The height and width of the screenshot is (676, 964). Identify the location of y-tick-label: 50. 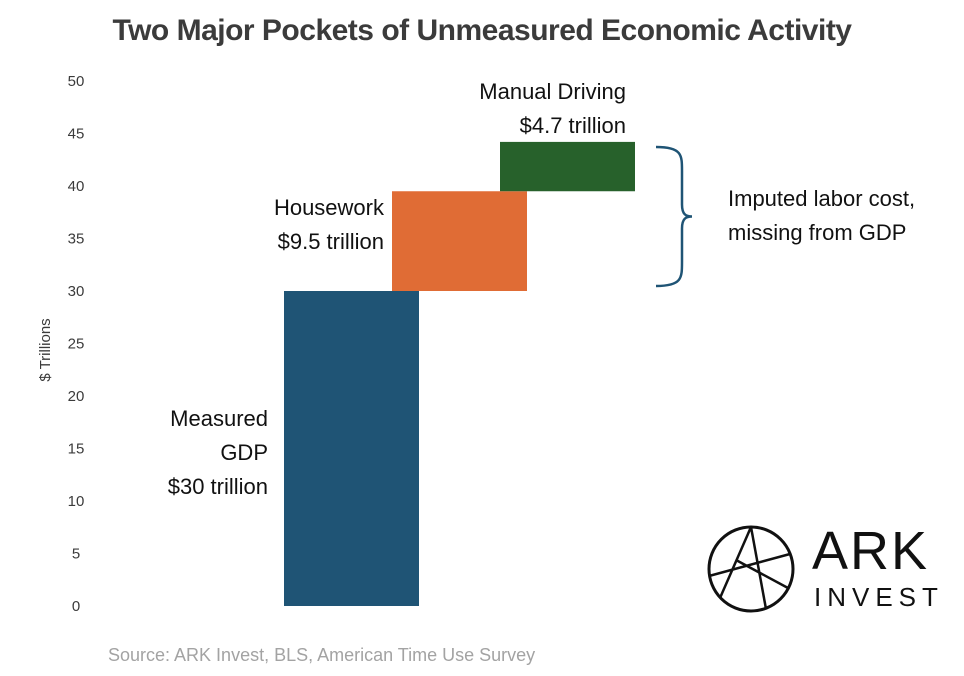
(76, 81).